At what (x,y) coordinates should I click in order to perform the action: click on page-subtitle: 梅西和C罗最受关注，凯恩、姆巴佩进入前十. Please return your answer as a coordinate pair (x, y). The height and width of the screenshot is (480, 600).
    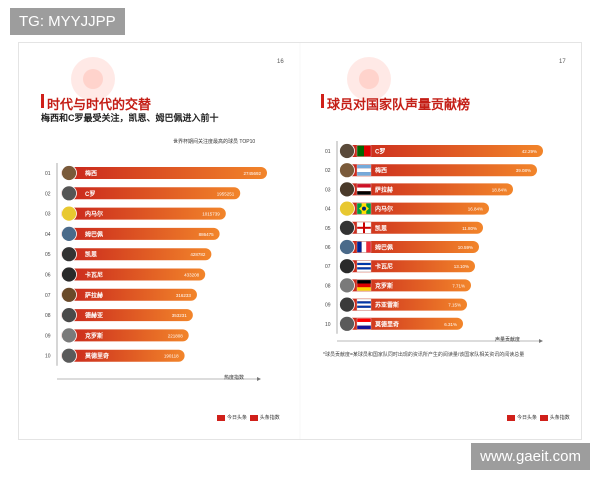
    Looking at the image, I should click on (130, 118).